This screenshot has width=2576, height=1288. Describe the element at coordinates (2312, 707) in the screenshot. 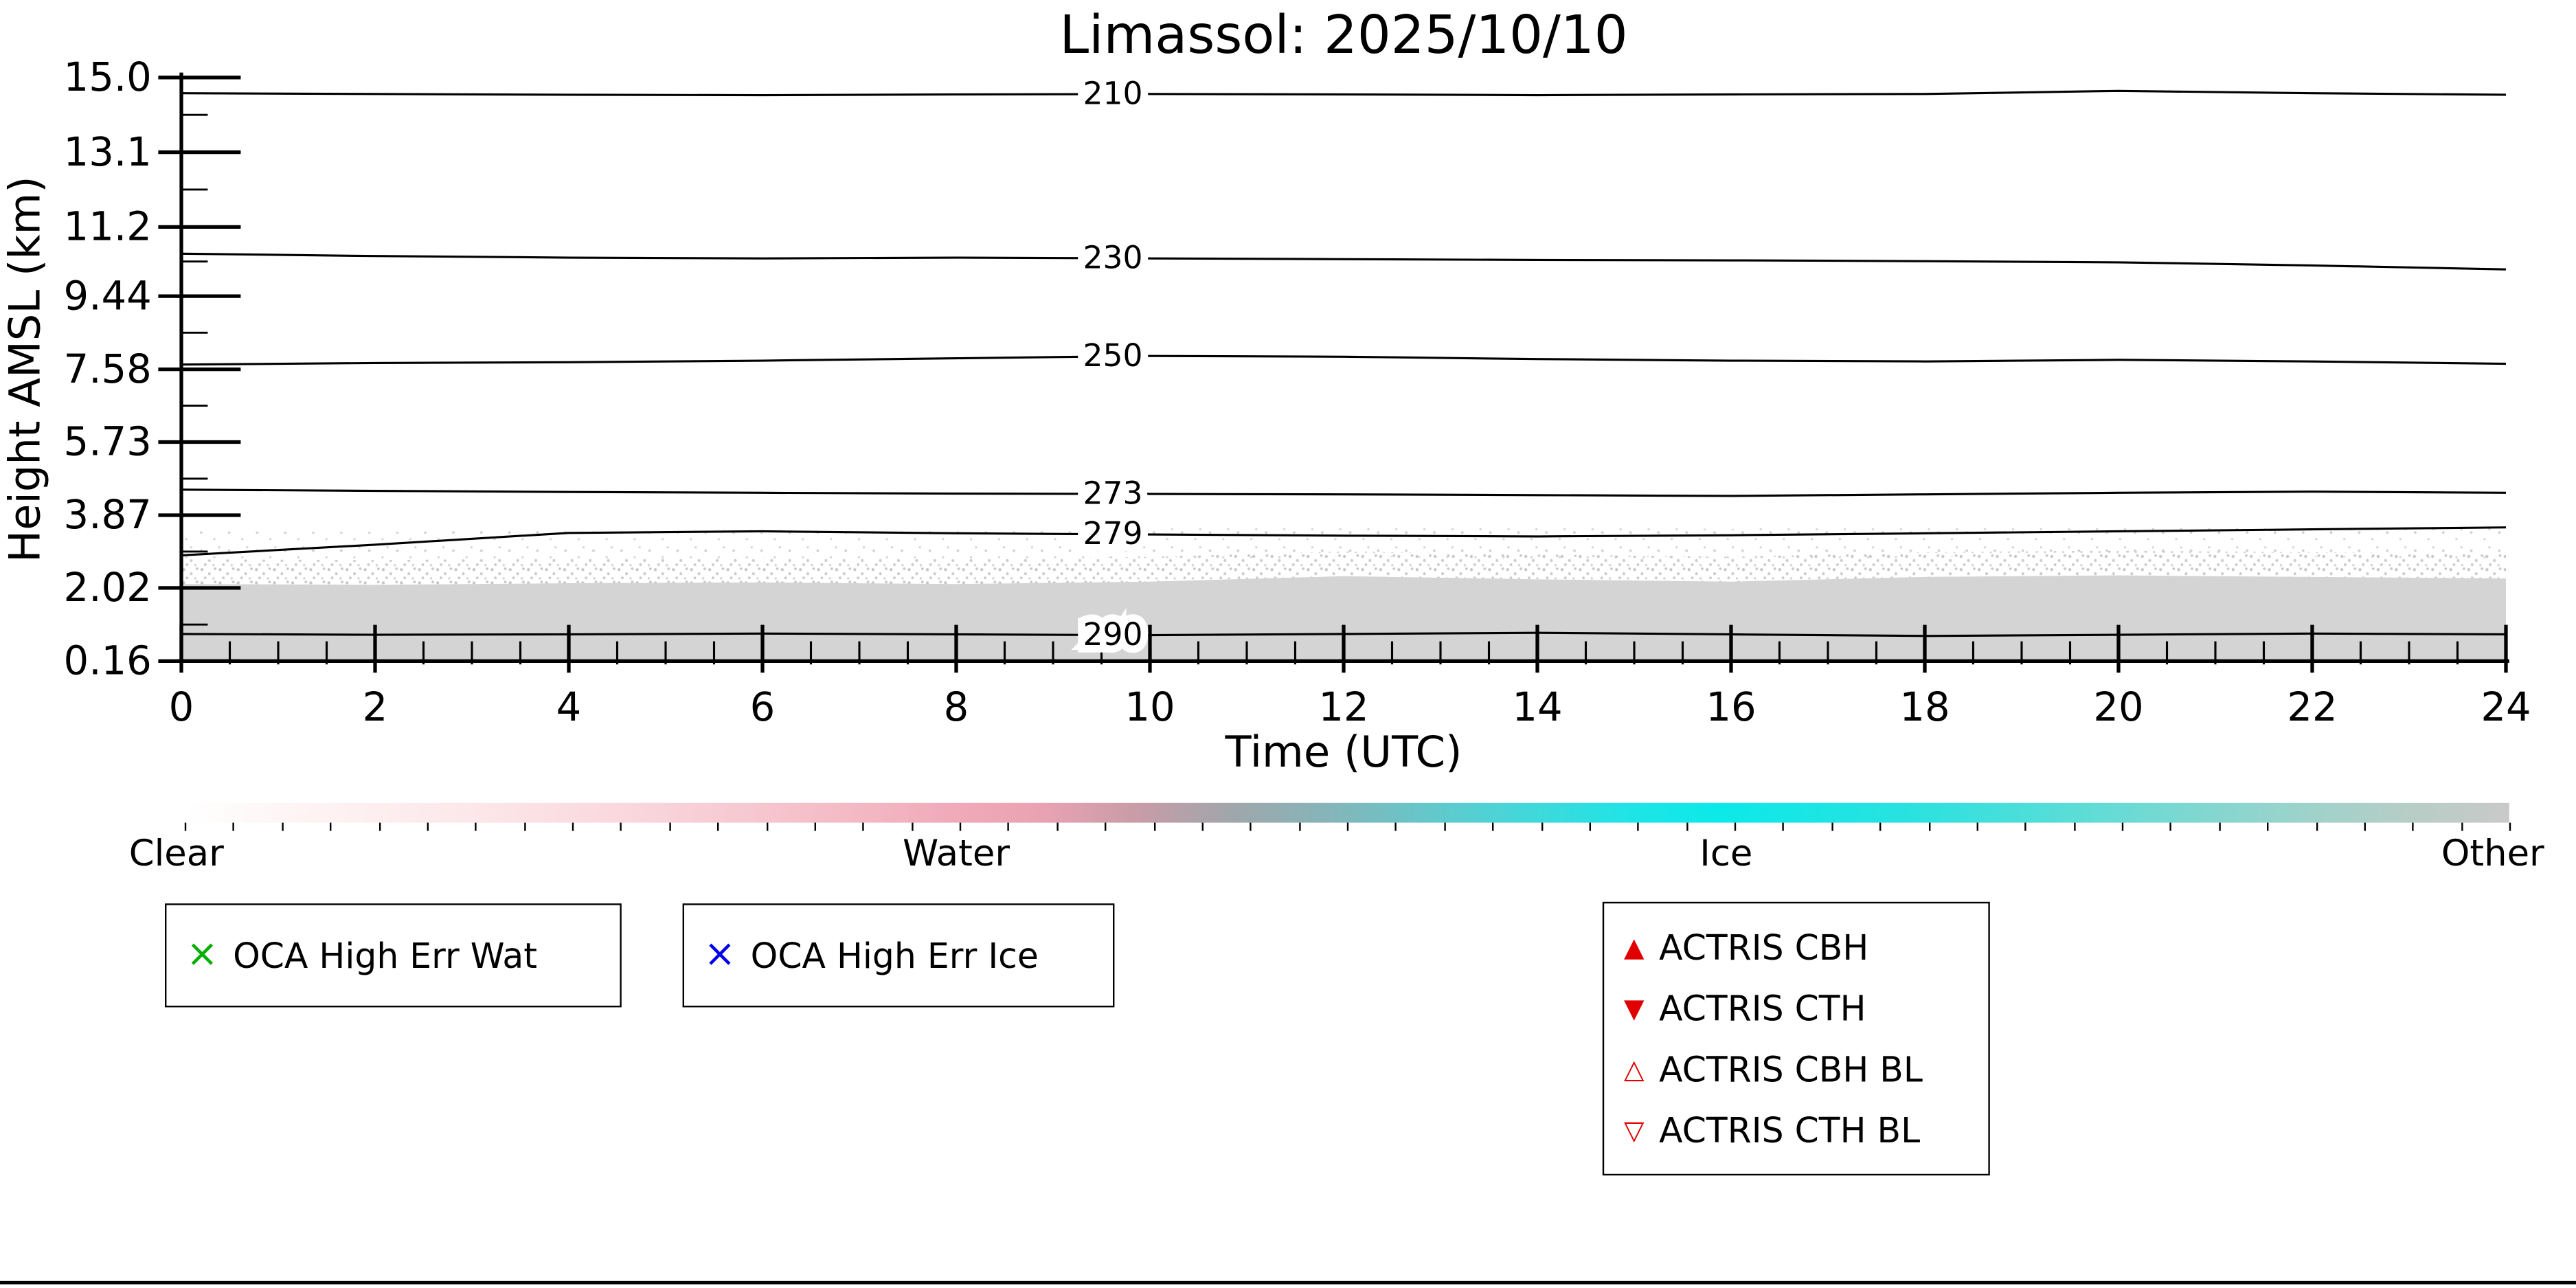

I see `x-tick-label: 22` at that location.